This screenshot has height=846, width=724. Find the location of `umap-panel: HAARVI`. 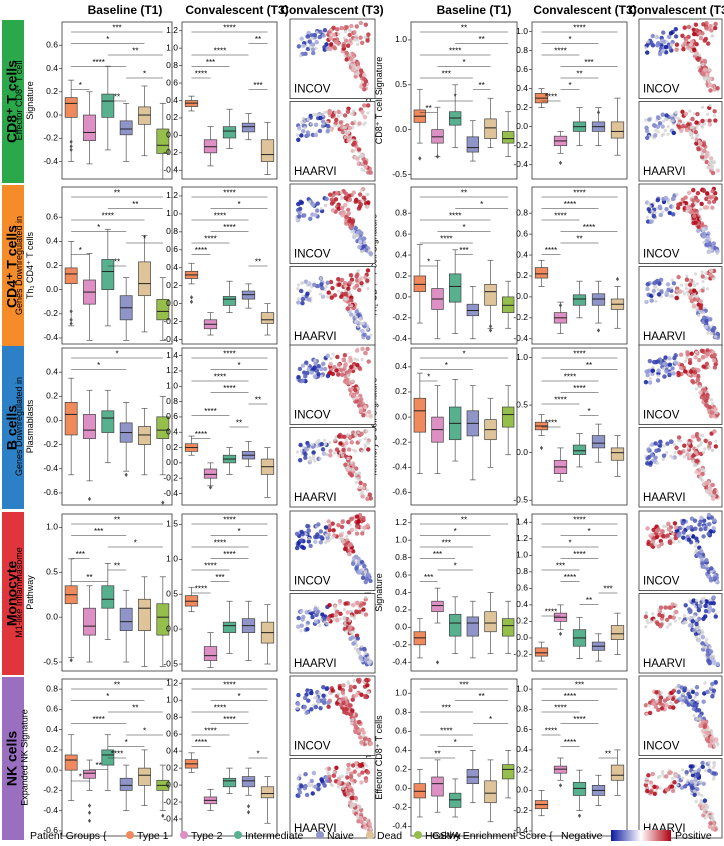

umap-panel: HAARVI is located at coordinates (332, 633).